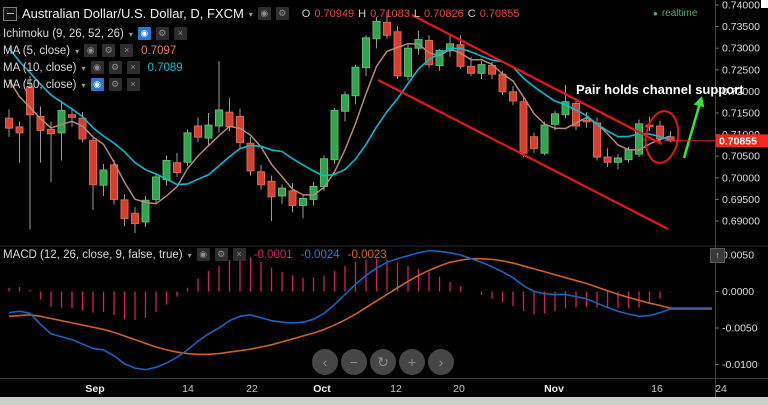  I want to click on collapse-pane-icon, so click(10, 13).